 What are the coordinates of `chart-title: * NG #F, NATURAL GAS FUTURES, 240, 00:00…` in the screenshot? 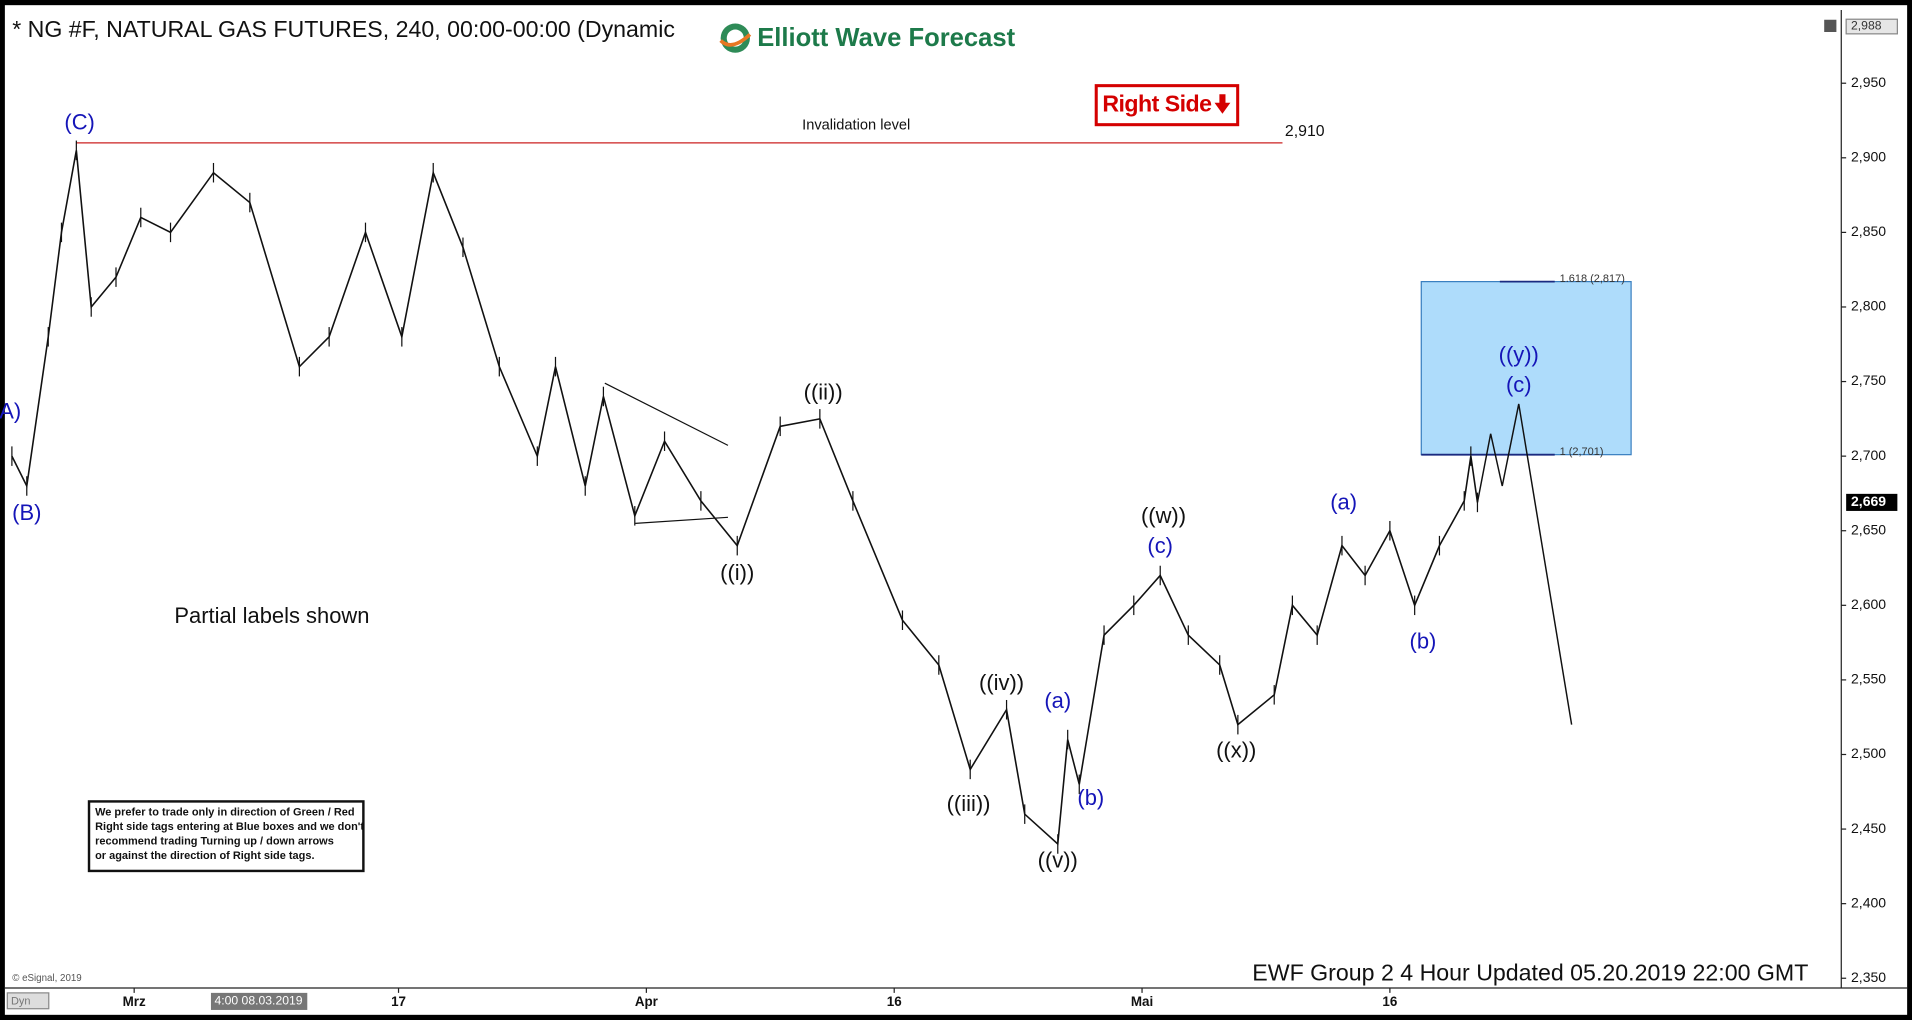 It's located at (343, 29).